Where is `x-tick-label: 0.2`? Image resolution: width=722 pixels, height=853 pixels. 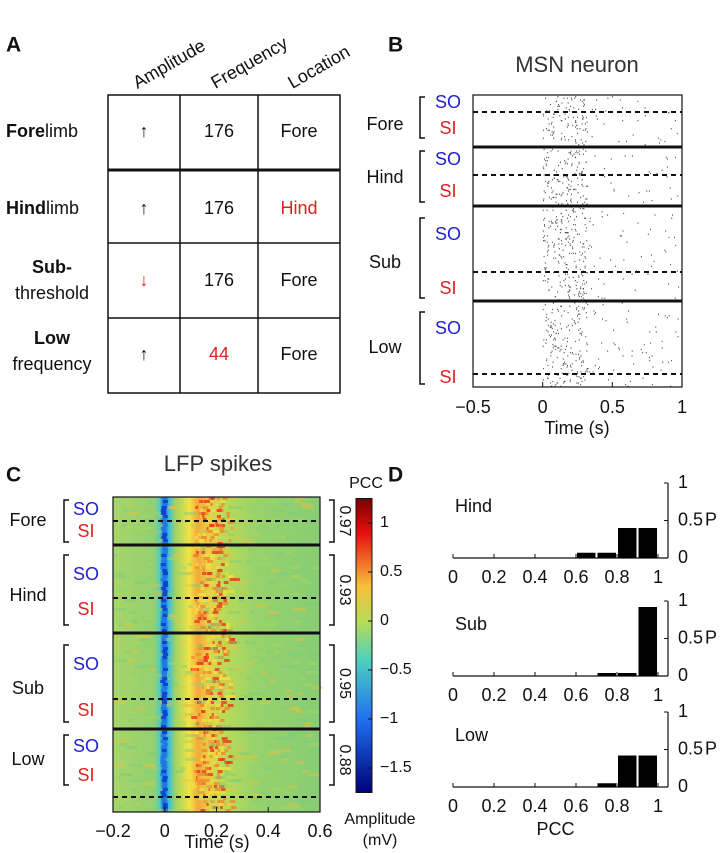 x-tick-label: 0.2 is located at coordinates (493, 695).